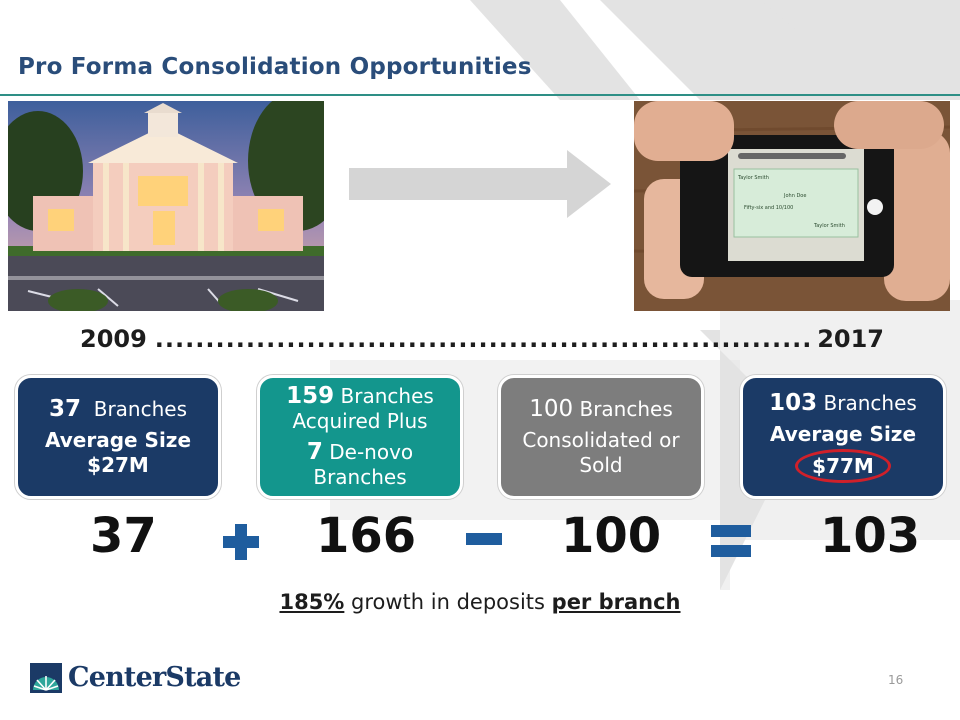 The image size is (960, 720). Describe the element at coordinates (843, 466) in the screenshot. I see `box4-average-size-highlight: $77M` at that location.